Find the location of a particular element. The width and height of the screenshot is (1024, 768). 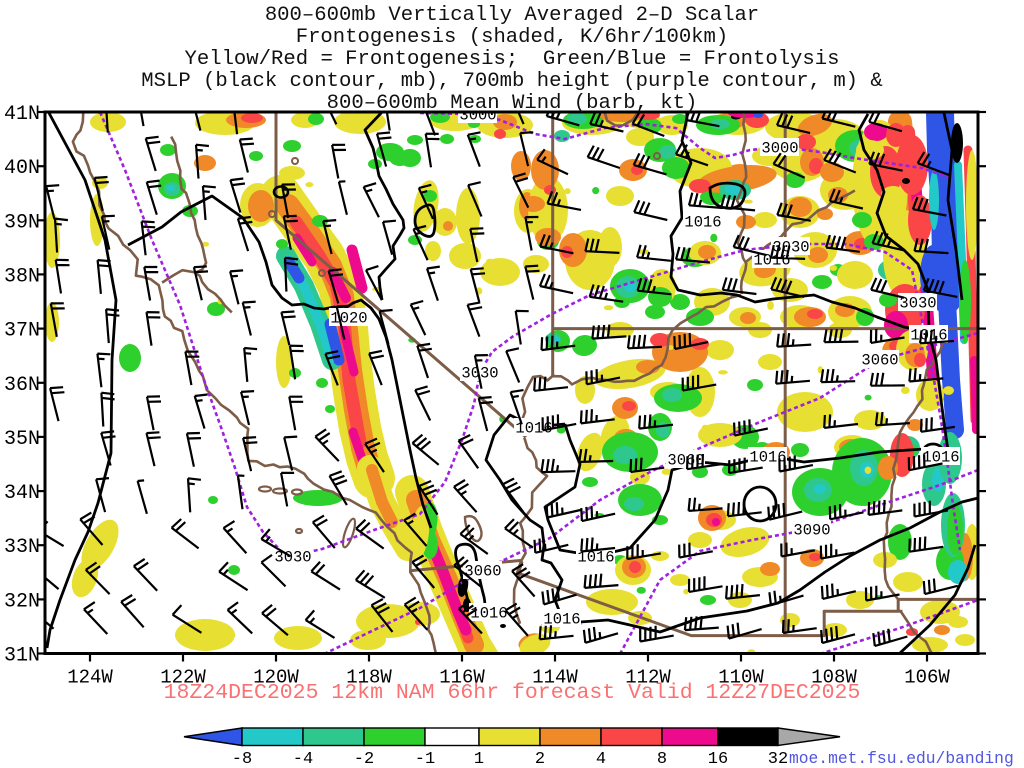

svg-text: 33N is located at coordinates (22, 547).